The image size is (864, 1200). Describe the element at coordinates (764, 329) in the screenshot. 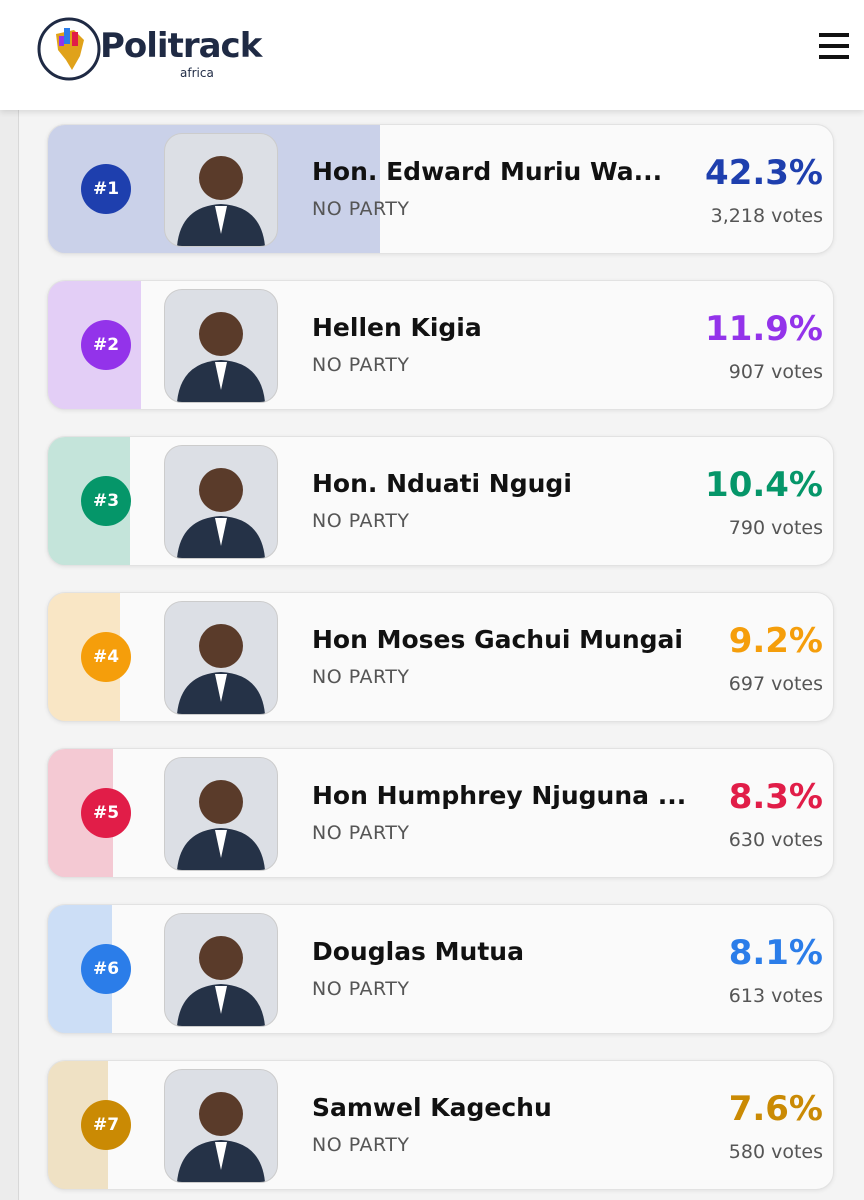

I see `vote-percent: 11.9%` at that location.